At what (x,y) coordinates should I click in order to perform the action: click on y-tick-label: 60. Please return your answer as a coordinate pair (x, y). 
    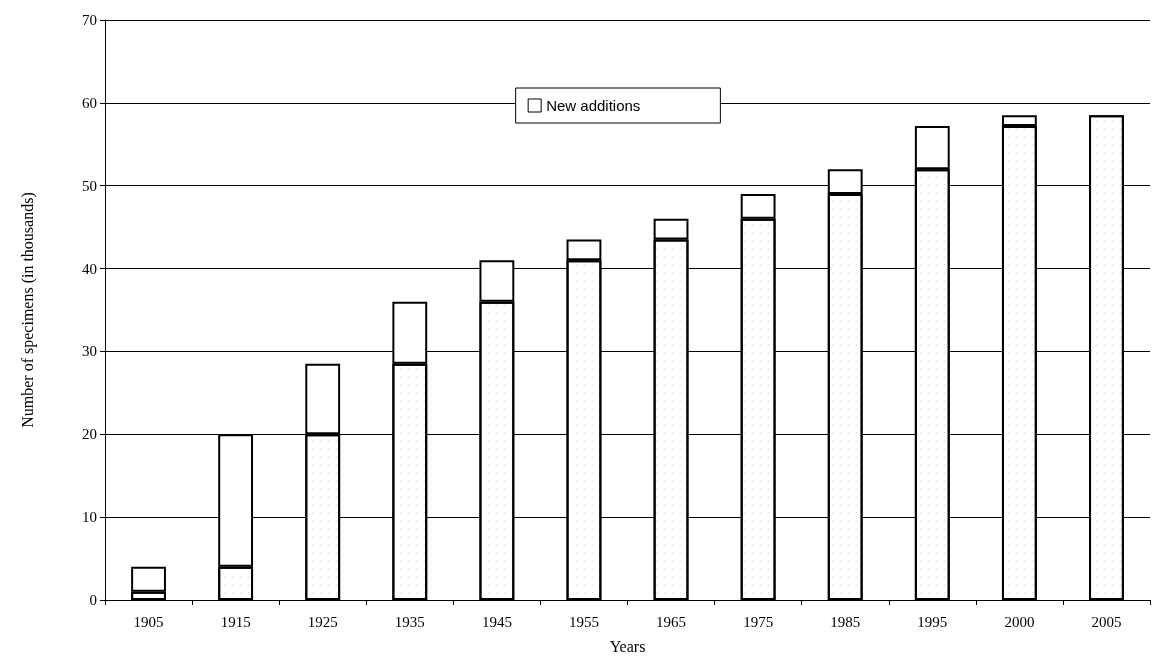
    Looking at the image, I should click on (89, 102).